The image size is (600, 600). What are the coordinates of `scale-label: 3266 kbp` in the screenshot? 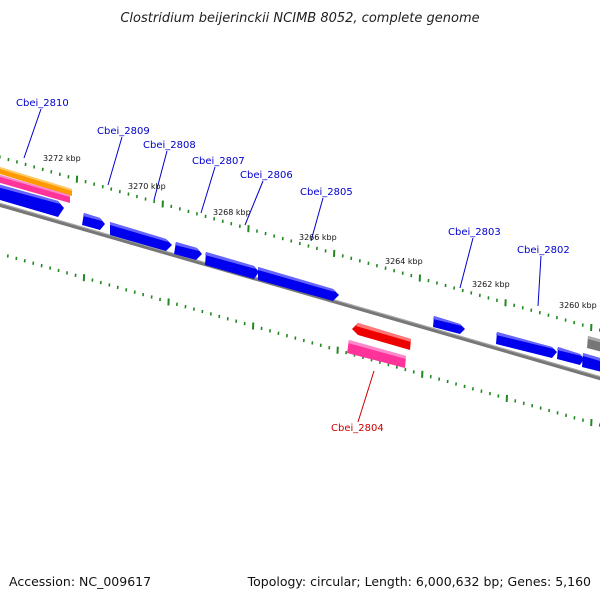 It's located at (318, 237).